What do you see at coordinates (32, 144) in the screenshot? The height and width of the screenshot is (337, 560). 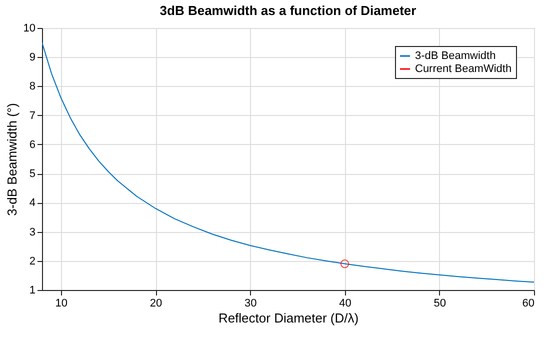 I see `y-tick-label: 6` at bounding box center [32, 144].